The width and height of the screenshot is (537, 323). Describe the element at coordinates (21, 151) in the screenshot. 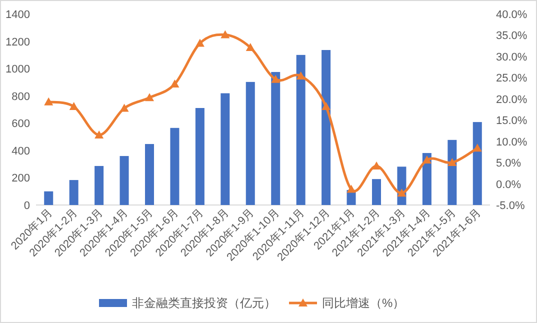

I see `y-tick-label: 400` at that location.